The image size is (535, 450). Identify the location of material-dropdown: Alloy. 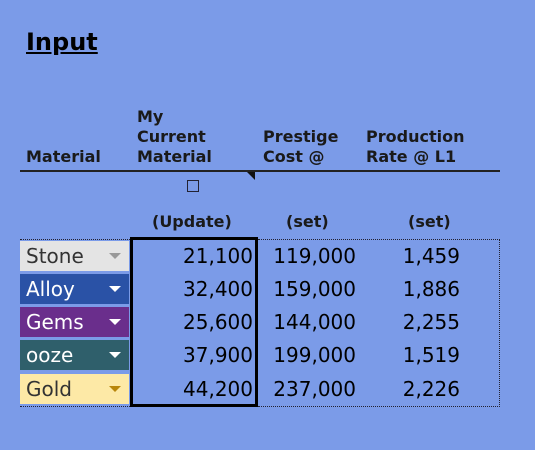
(74, 289).